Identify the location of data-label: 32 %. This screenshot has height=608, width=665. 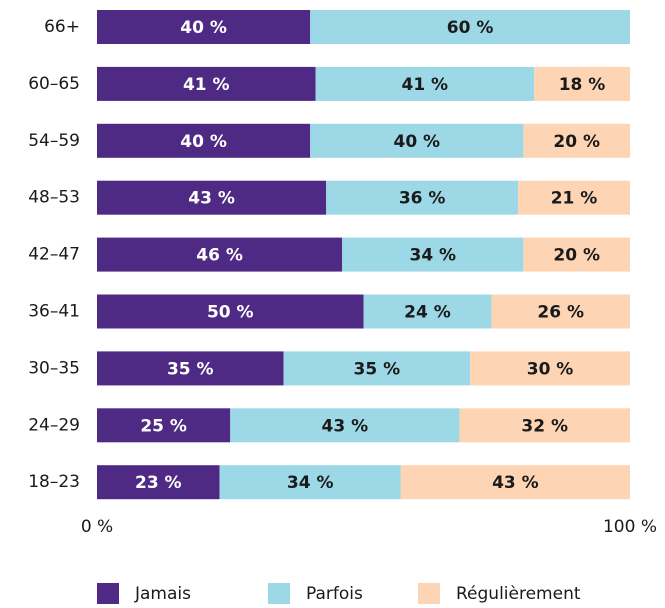
(544, 426).